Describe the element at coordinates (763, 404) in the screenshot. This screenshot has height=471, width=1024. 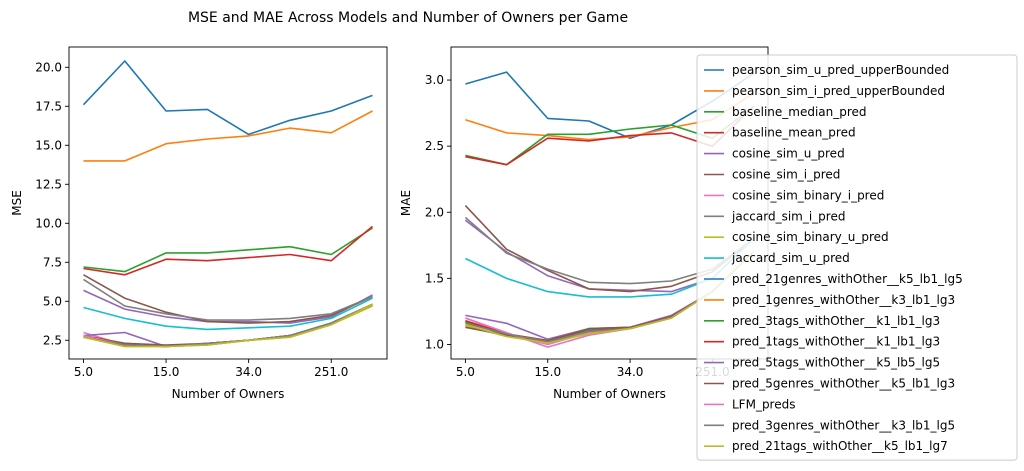
I see `legend-entry-label: LFM_preds` at that location.